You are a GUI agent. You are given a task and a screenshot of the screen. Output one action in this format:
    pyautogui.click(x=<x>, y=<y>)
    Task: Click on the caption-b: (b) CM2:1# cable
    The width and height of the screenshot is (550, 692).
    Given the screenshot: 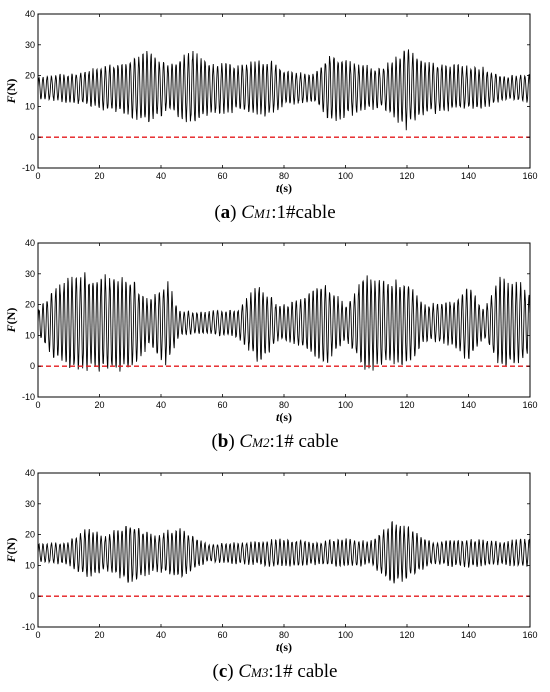 What is the action you would take?
    pyautogui.click(x=275, y=441)
    